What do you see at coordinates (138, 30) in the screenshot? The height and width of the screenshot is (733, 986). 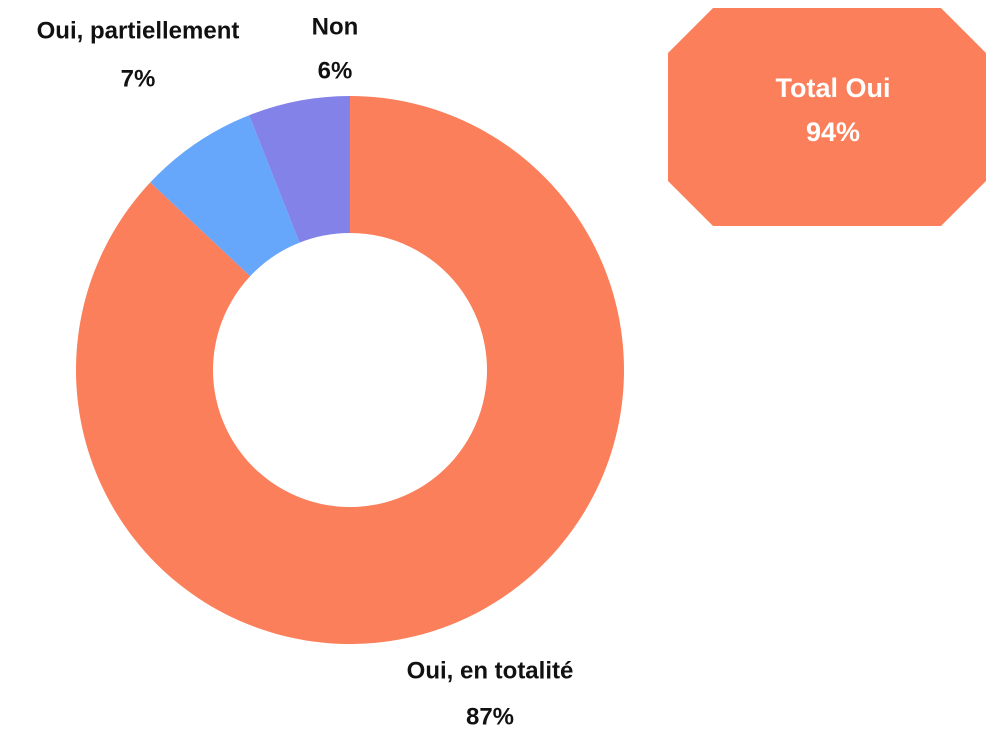 I see `slice-label: Oui, partiellement` at bounding box center [138, 30].